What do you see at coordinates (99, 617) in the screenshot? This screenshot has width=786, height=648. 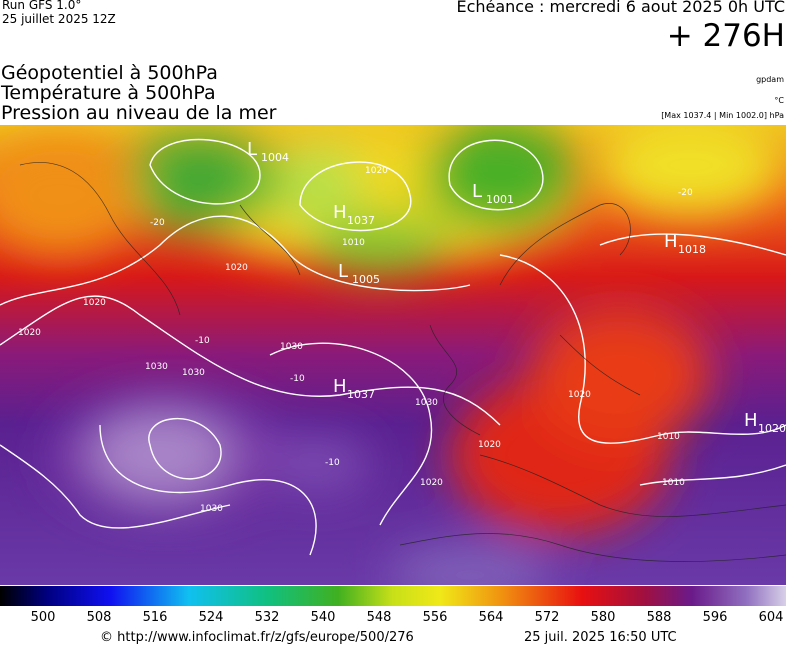 I see `colorbar-tick-label: 508` at bounding box center [99, 617].